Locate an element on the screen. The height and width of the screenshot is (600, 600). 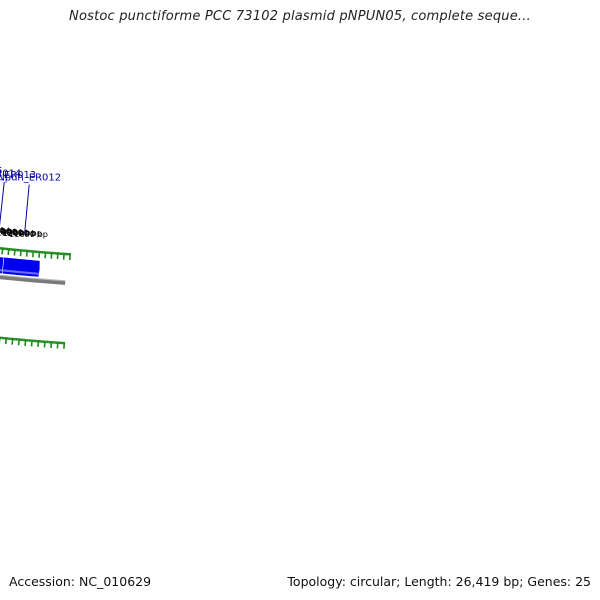
ruler-label: 13200 bp is located at coordinates (2, 229).